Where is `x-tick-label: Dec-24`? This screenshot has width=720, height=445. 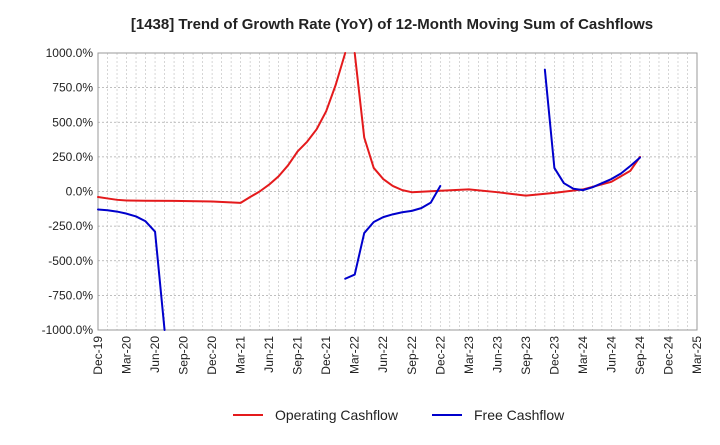 x-tick-label: Dec-24 is located at coordinates (668, 355).